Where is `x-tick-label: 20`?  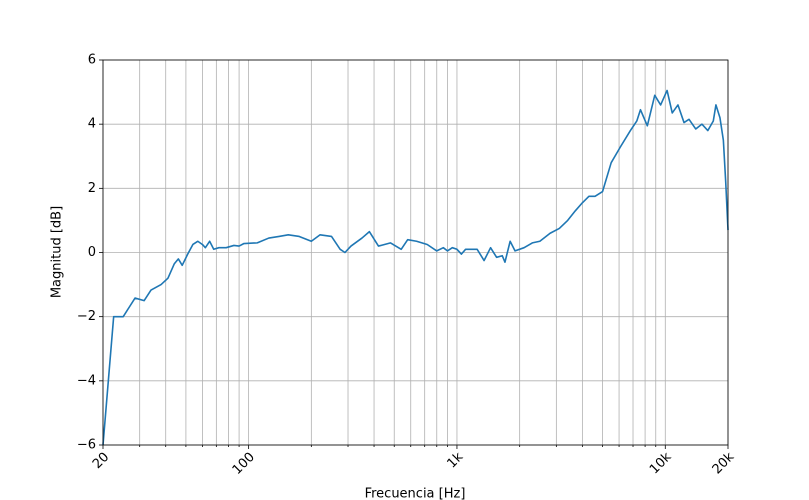 x-tick-label: 20 is located at coordinates (101, 461).